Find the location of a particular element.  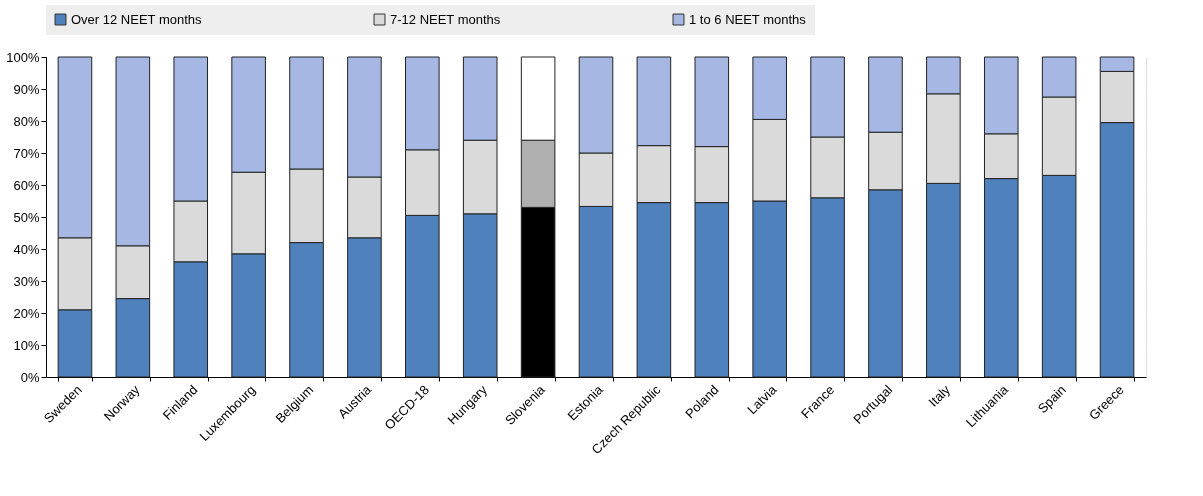

y-tick-label: 100% is located at coordinates (23, 57).